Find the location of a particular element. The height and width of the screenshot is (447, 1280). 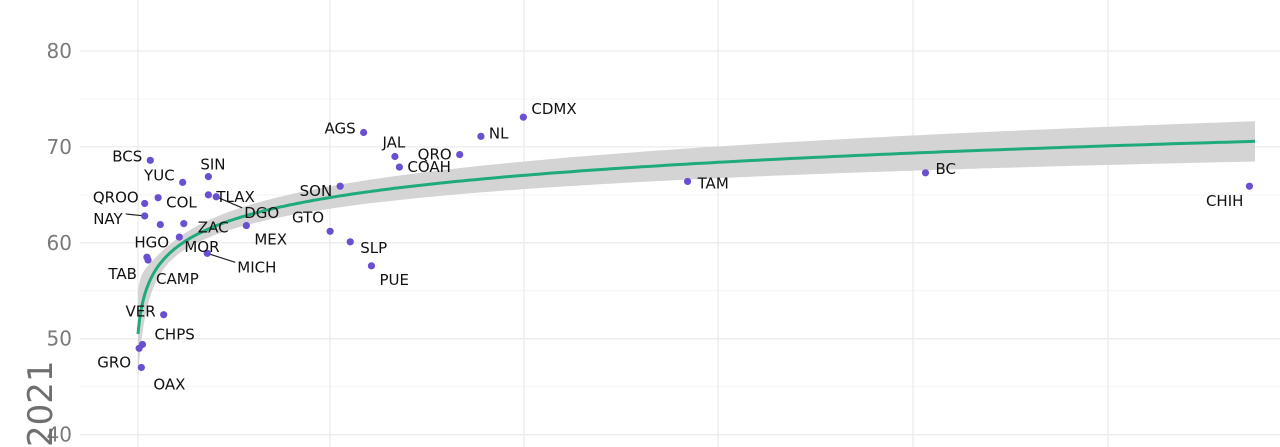

leader-line-dgo is located at coordinates (229, 202).